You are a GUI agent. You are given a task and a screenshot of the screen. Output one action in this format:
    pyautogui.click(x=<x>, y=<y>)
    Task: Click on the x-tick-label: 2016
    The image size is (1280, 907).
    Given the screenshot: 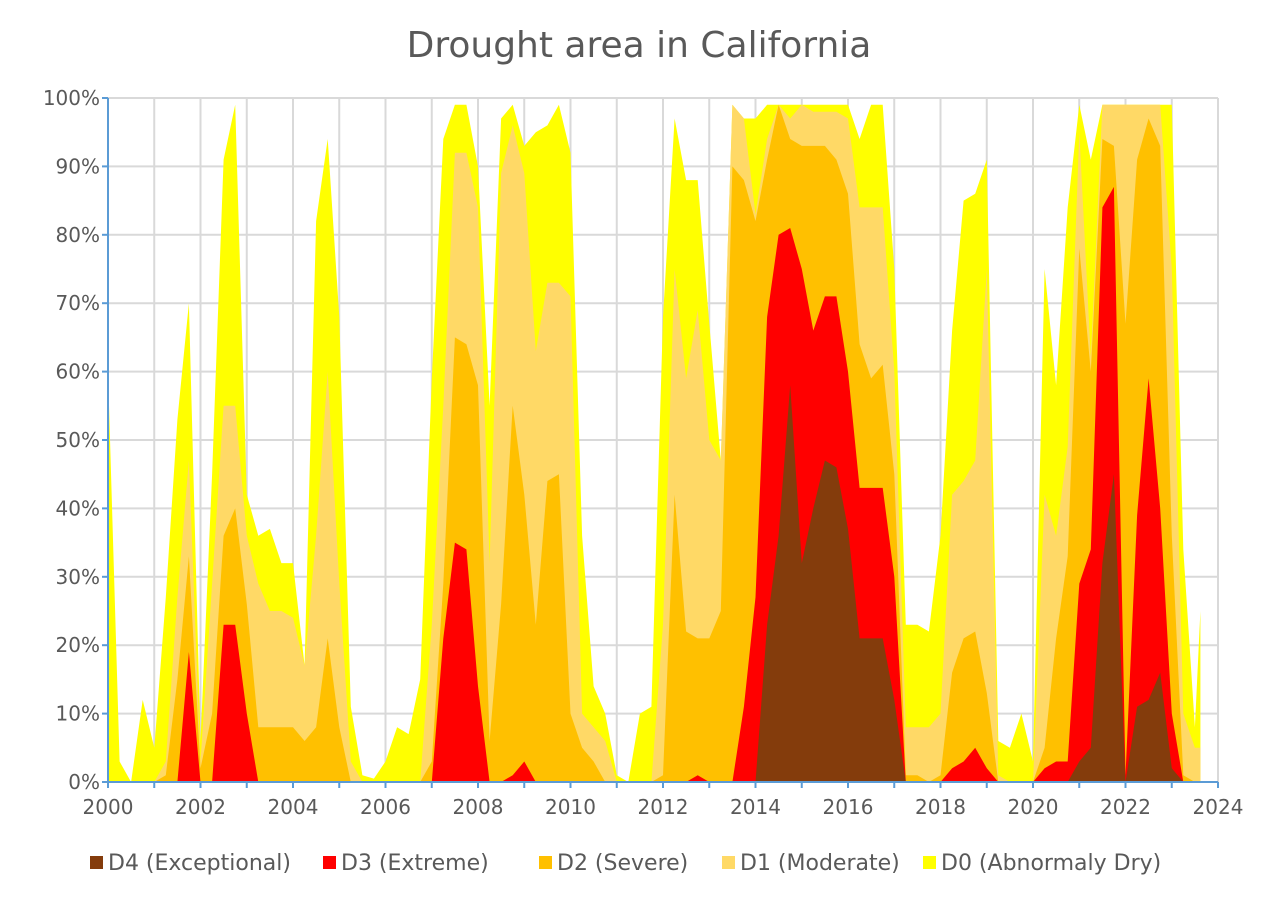 What is the action you would take?
    pyautogui.click(x=848, y=807)
    